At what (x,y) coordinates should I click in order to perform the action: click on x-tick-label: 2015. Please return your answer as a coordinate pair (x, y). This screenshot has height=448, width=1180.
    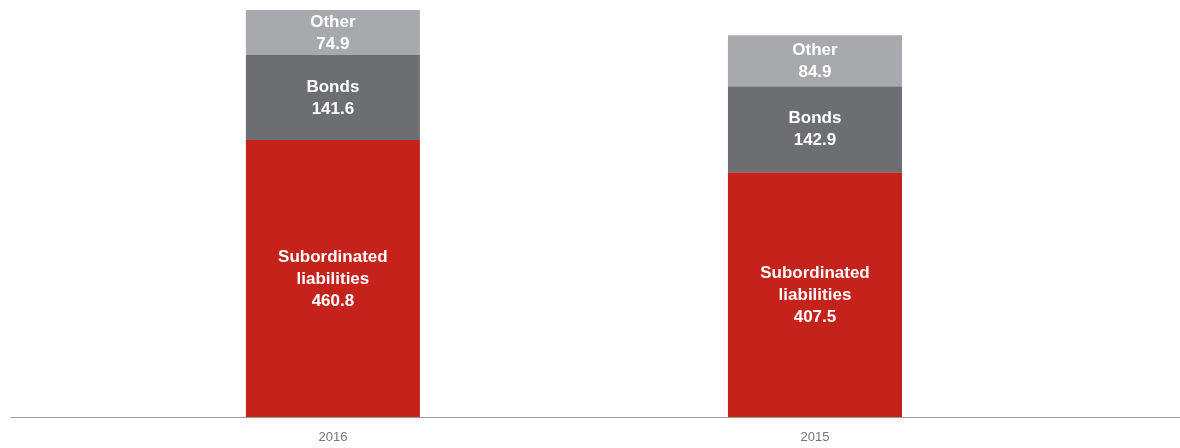
    Looking at the image, I should click on (815, 436).